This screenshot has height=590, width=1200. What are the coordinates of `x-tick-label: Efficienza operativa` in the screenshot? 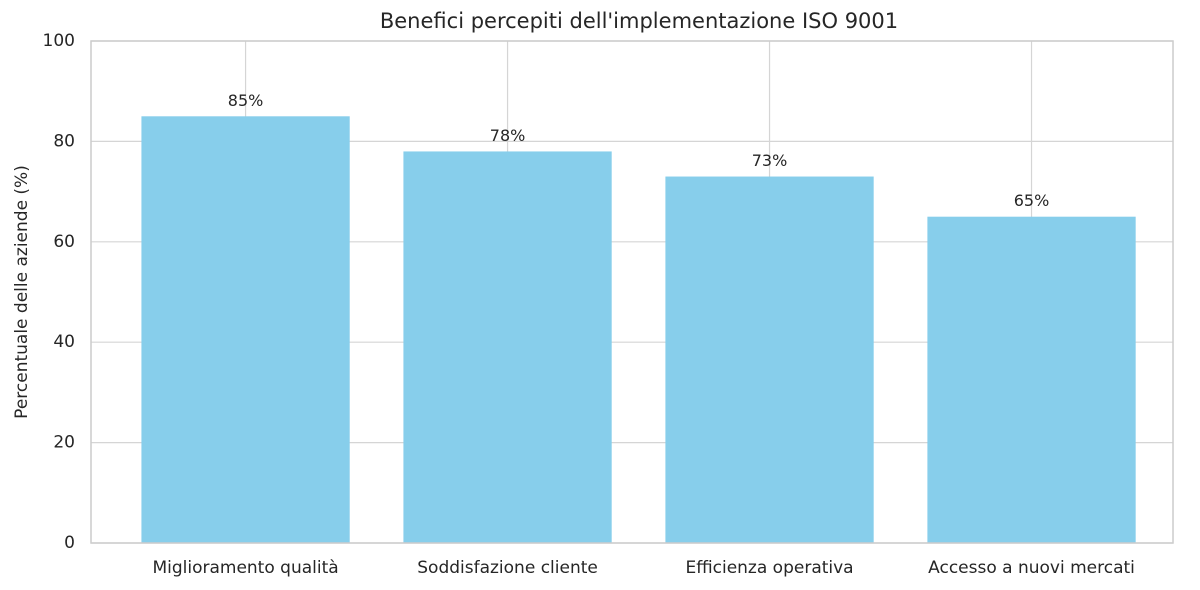 It's located at (769, 568).